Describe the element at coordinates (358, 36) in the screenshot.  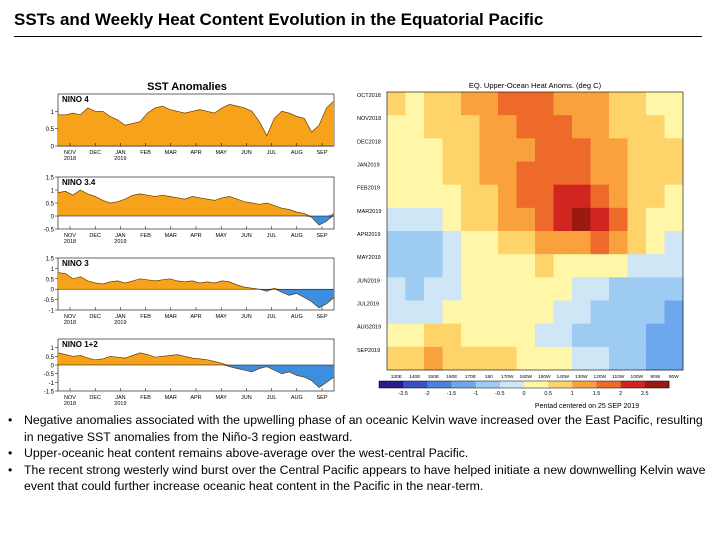
I see `title-underline` at that location.